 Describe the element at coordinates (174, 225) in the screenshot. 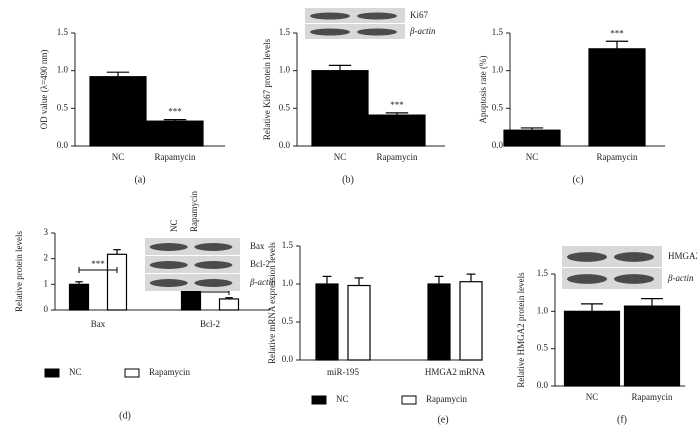

I see `blot-column-label: NC` at that location.